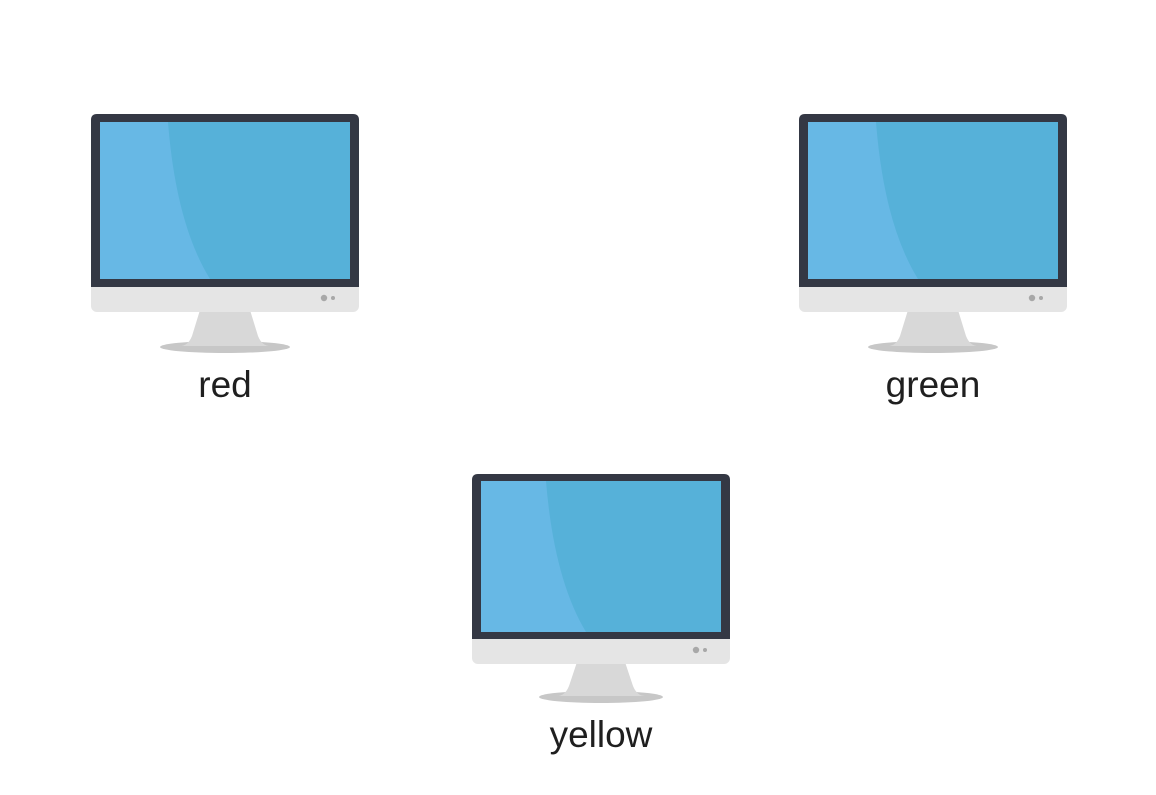 Image resolution: width=1156 pixels, height=795 pixels. I want to click on node-green: green, so click(933, 259).